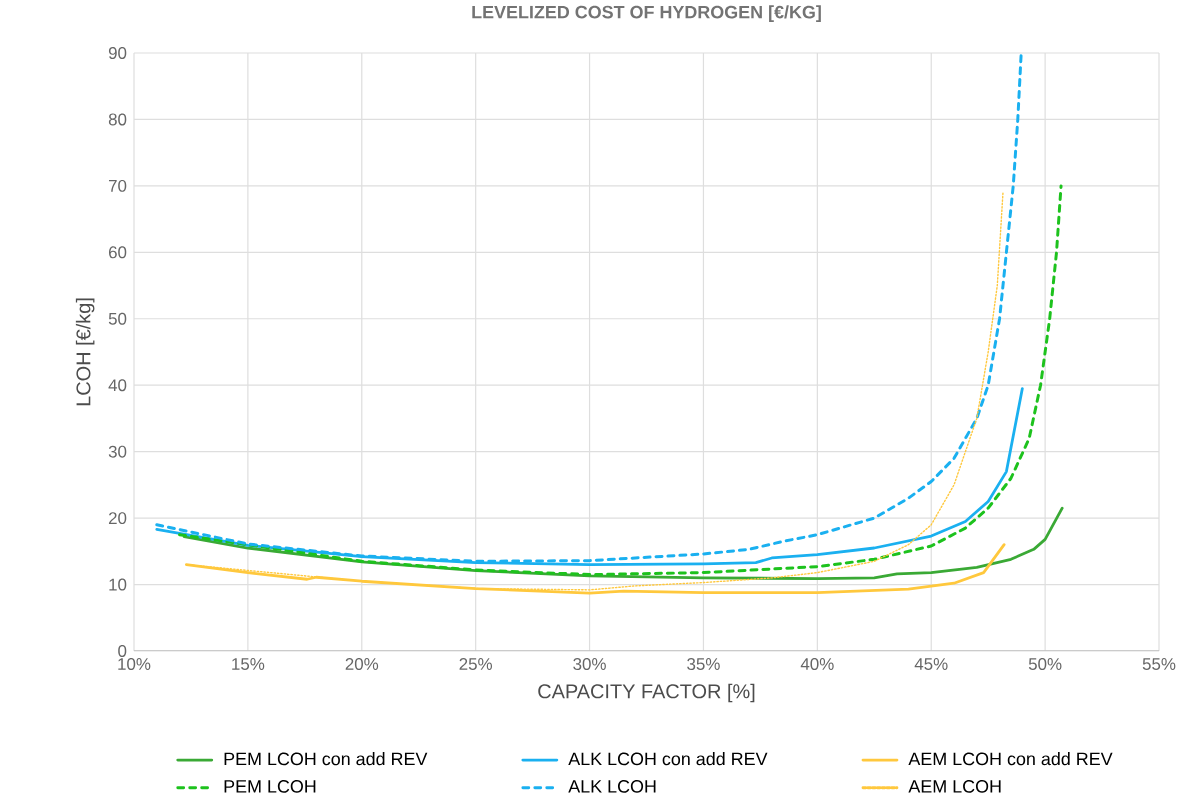  Describe the element at coordinates (612, 786) in the screenshot. I see `legend-label: ALK LCOH` at that location.